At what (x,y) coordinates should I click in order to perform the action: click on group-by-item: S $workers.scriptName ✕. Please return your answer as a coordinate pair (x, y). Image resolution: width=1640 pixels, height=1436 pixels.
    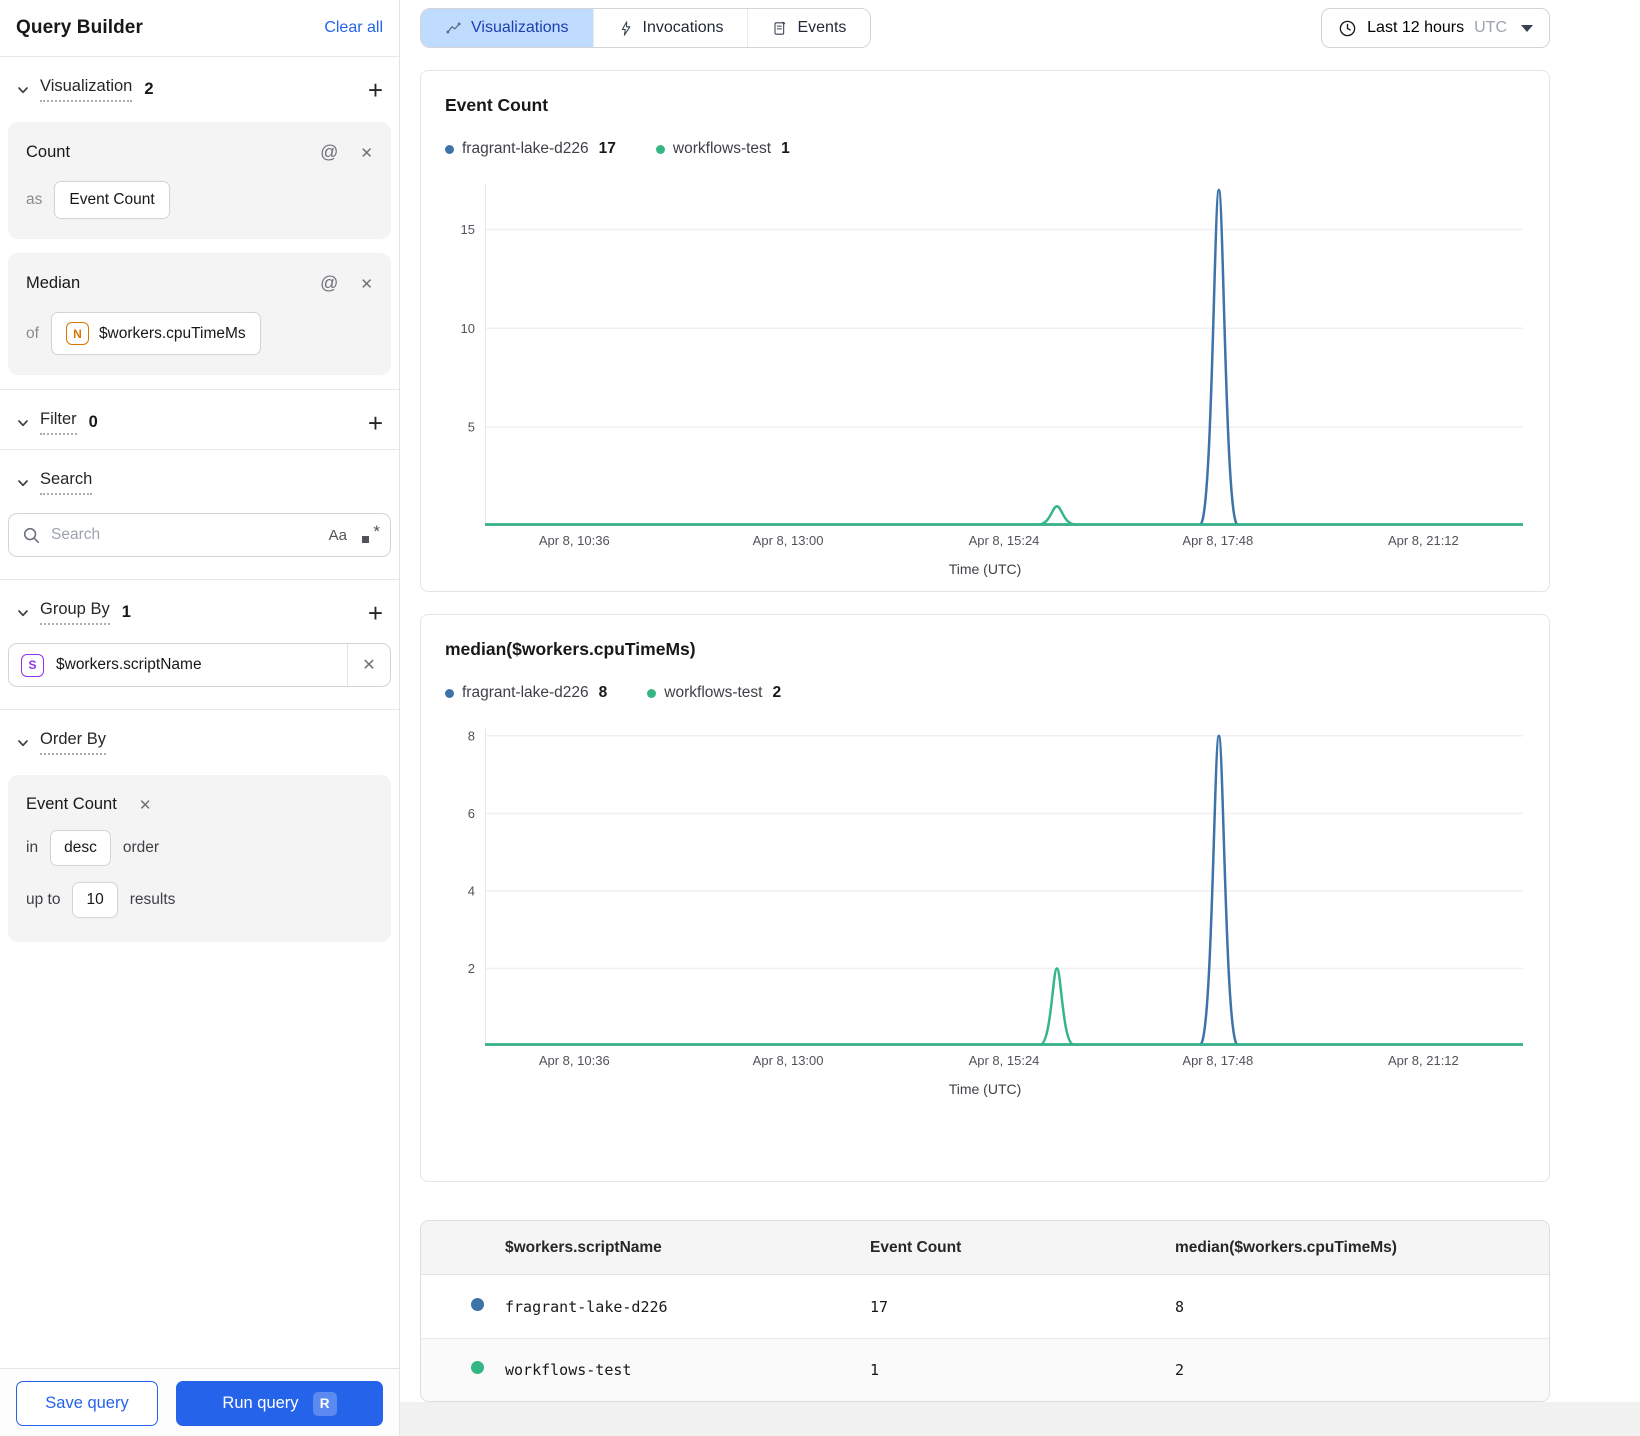
    Looking at the image, I should click on (199, 665).